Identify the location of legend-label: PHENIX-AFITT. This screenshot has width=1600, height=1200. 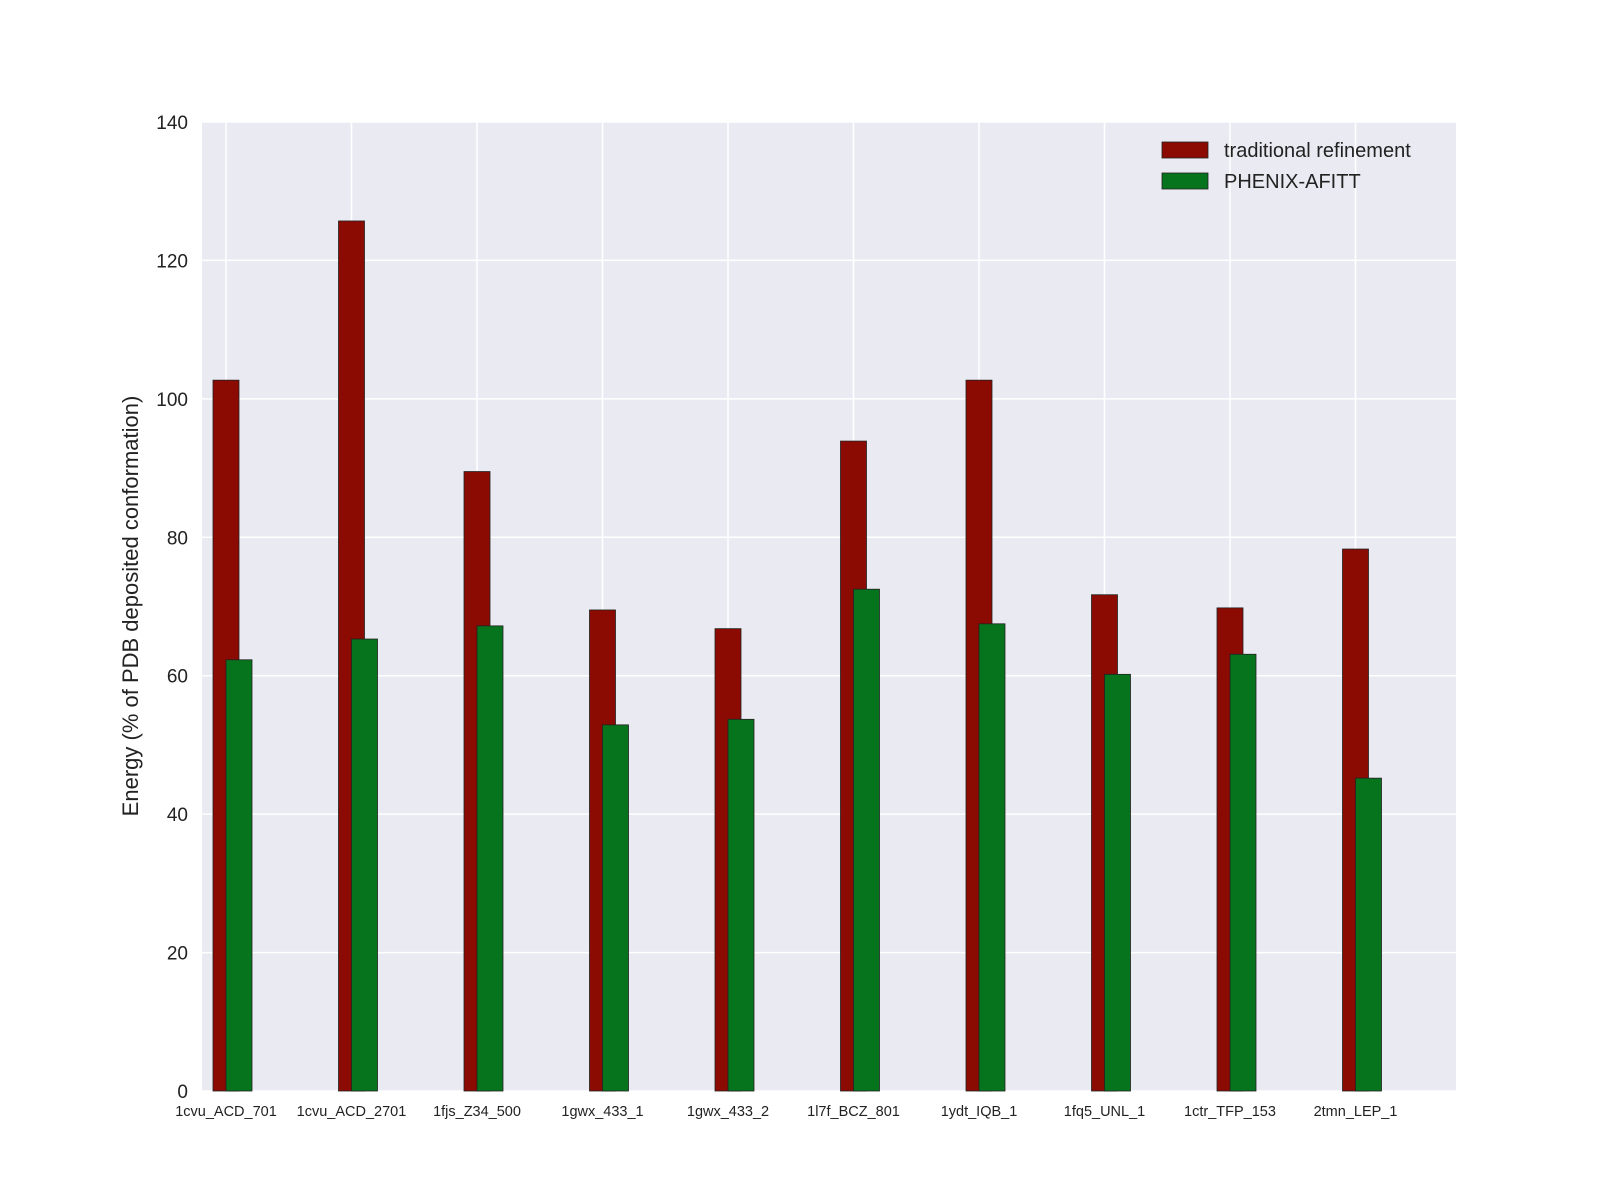
(1292, 182).